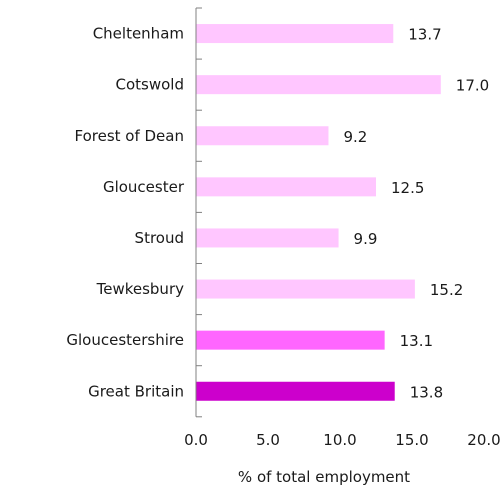 Image resolution: width=504 pixels, height=494 pixels. Describe the element at coordinates (318, 85) in the screenshot. I see `bar-cotswold` at that location.